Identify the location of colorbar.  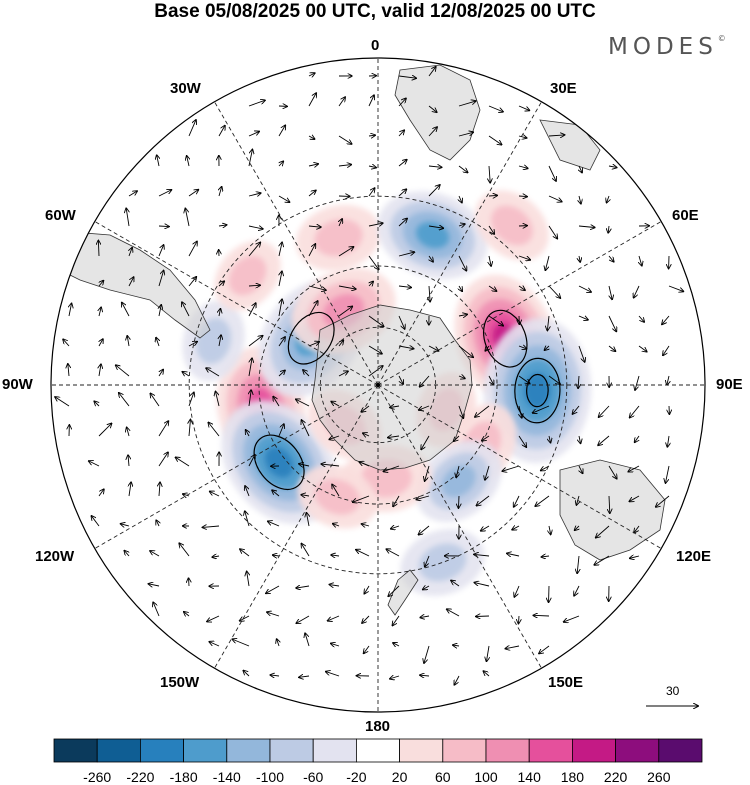
(378, 750).